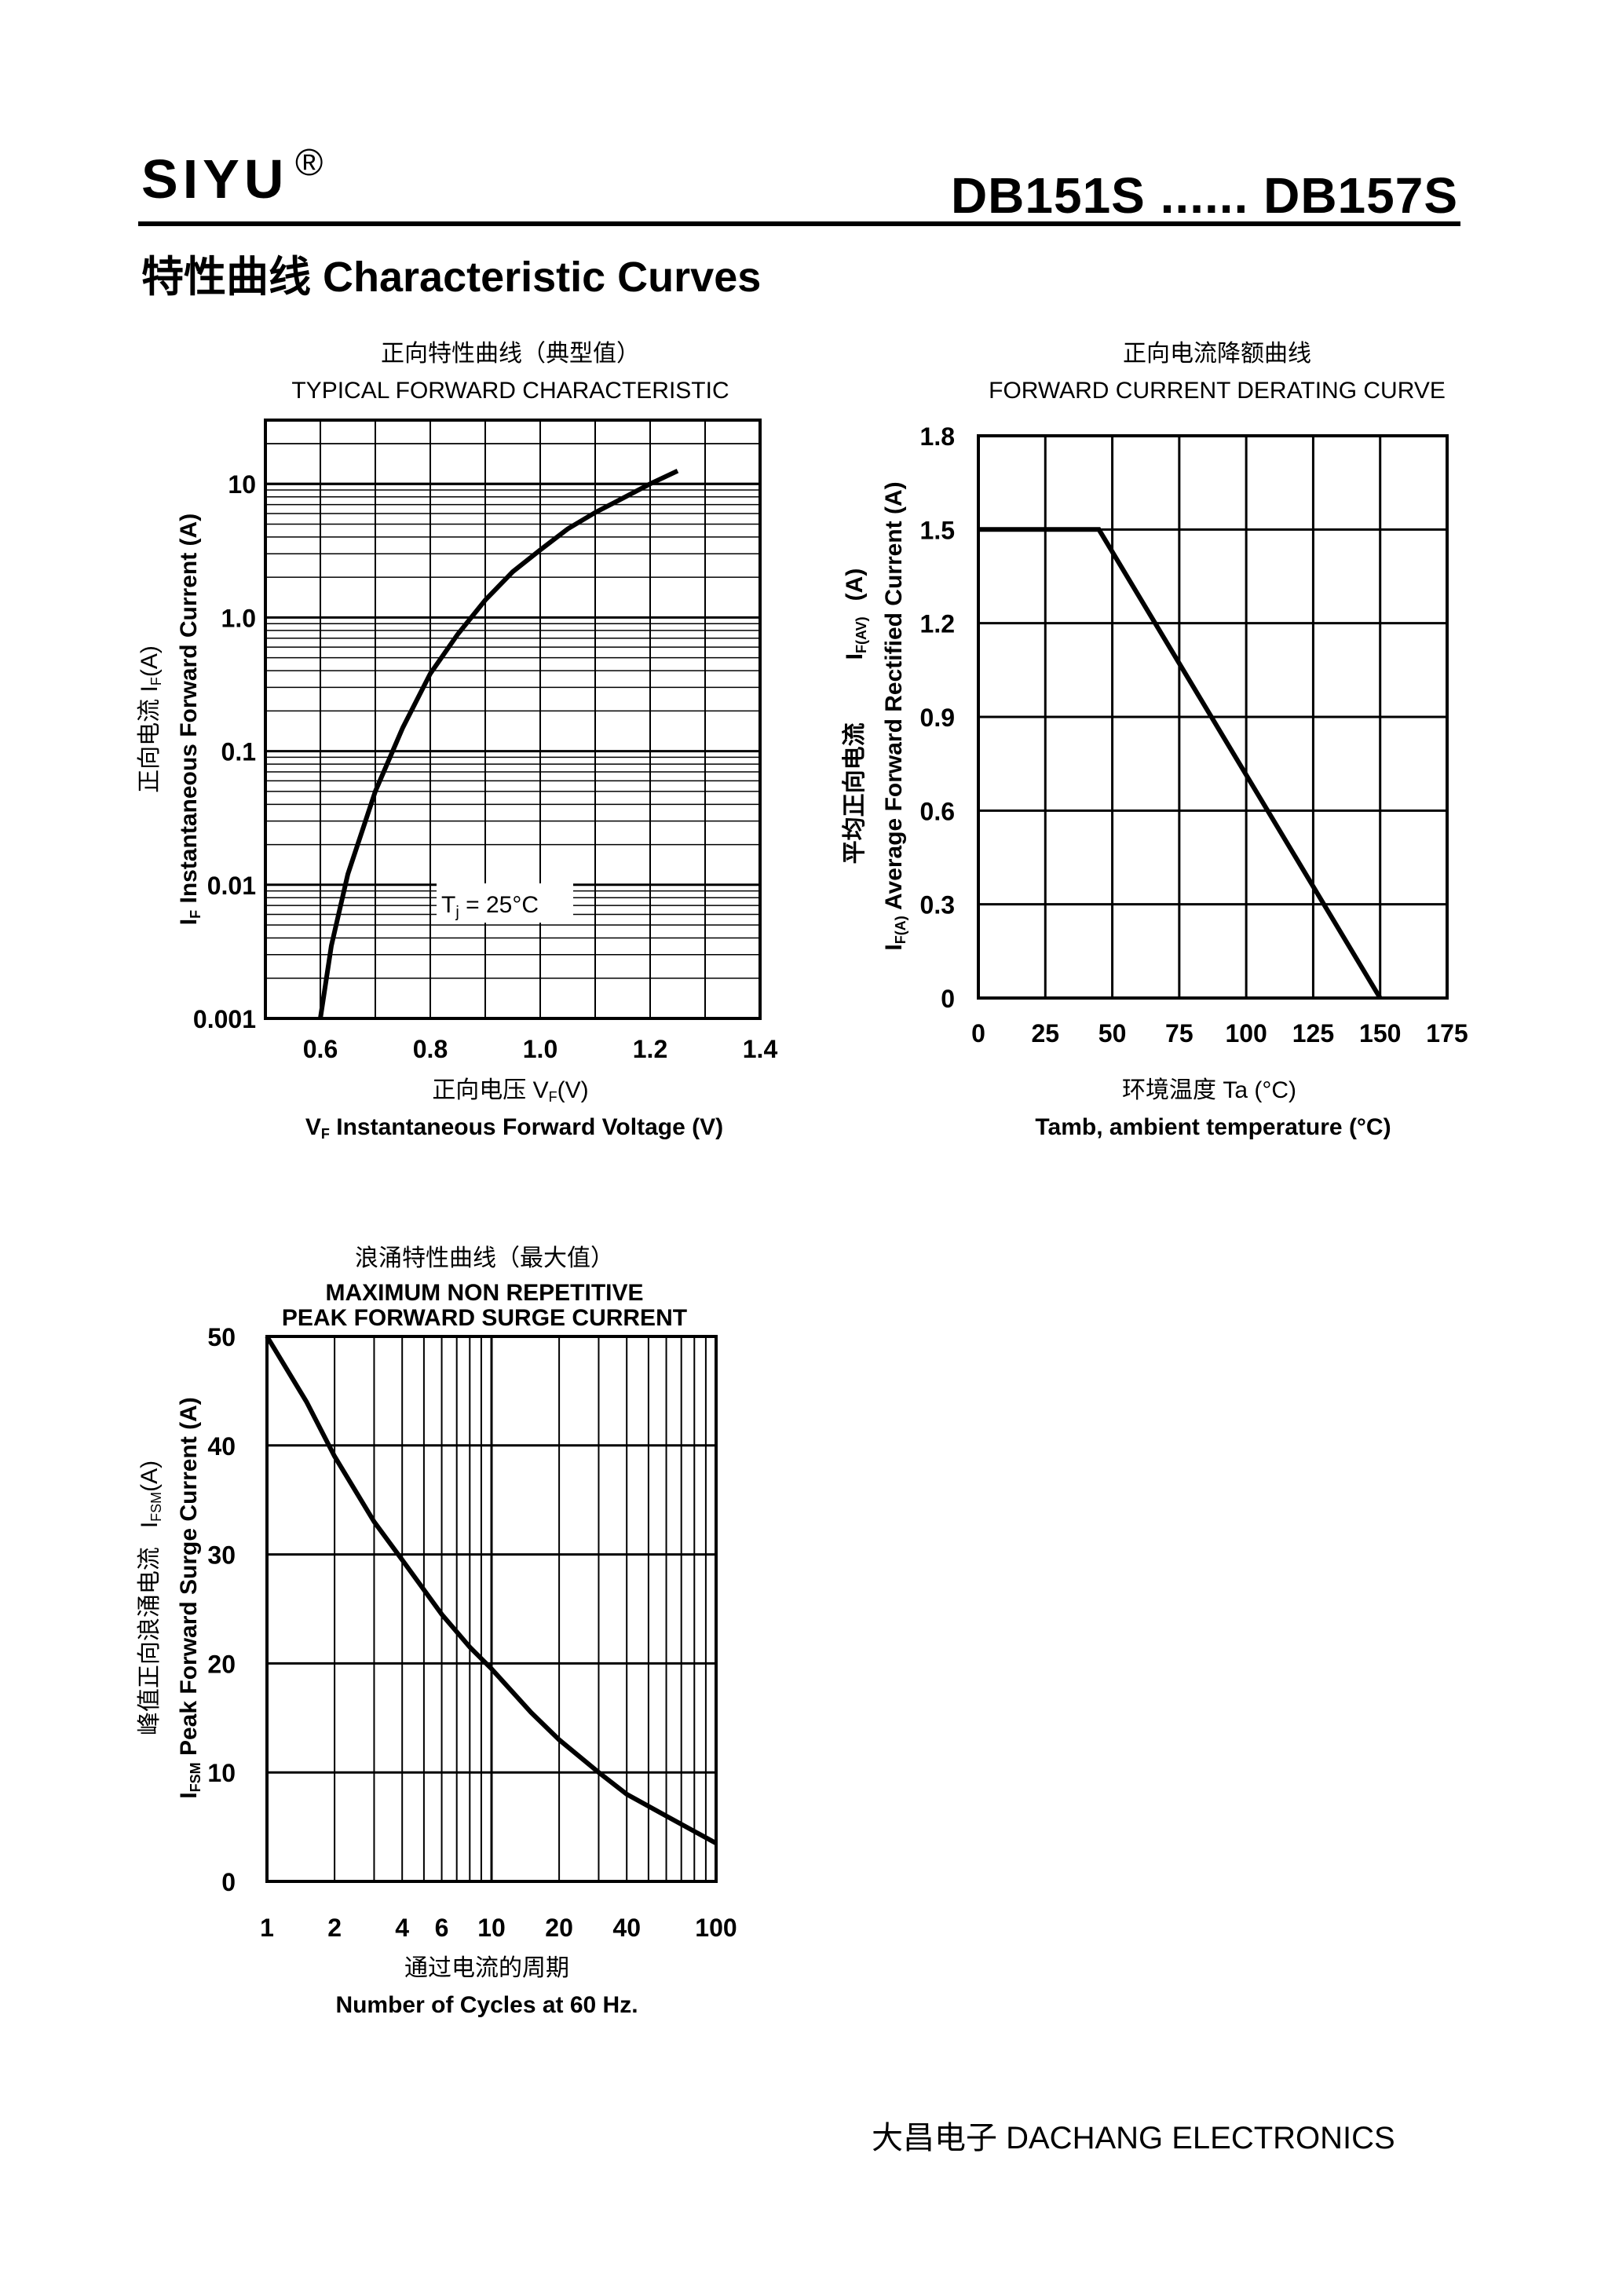 The image size is (1623, 2296). Describe the element at coordinates (498, 744) in the screenshot. I see `chart1-series-line` at that location.